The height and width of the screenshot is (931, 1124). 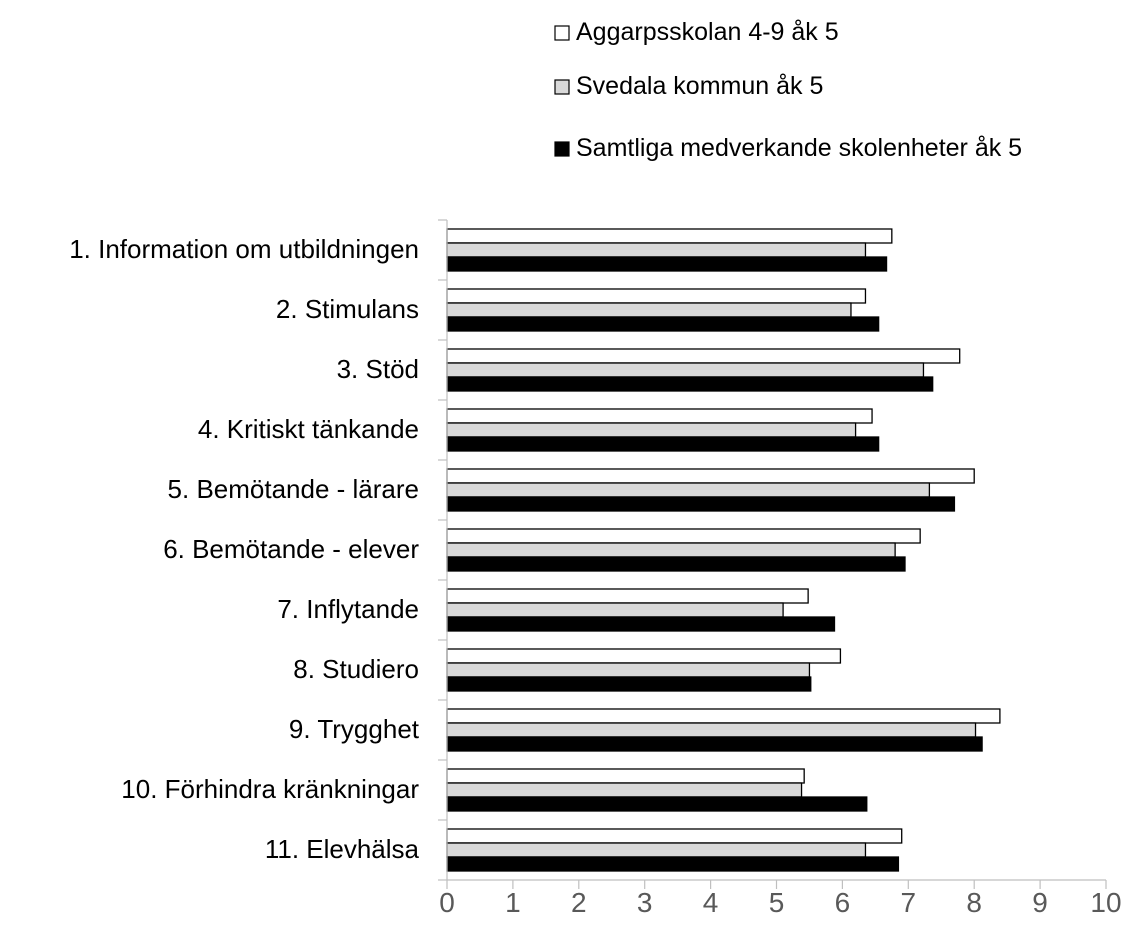 I want to click on category-label: 11. Elevhälsa, so click(x=342, y=849).